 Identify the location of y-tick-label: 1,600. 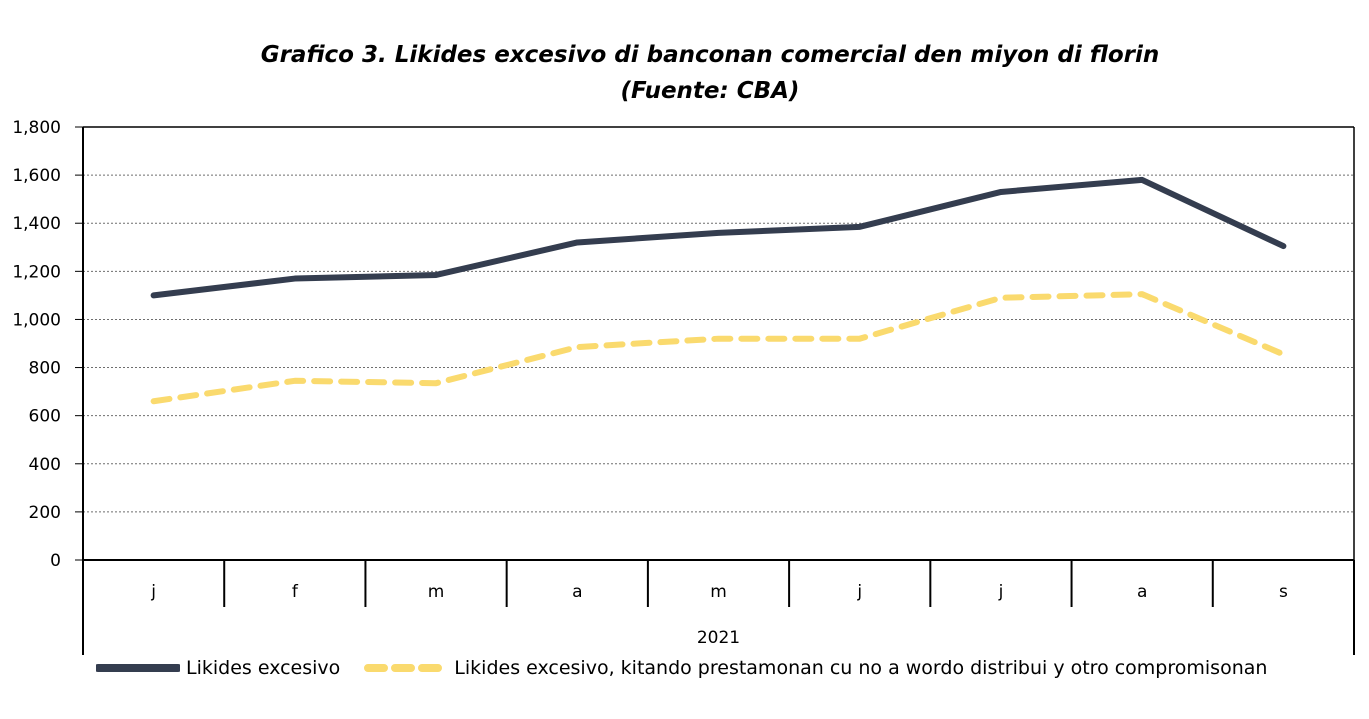
(36, 176).